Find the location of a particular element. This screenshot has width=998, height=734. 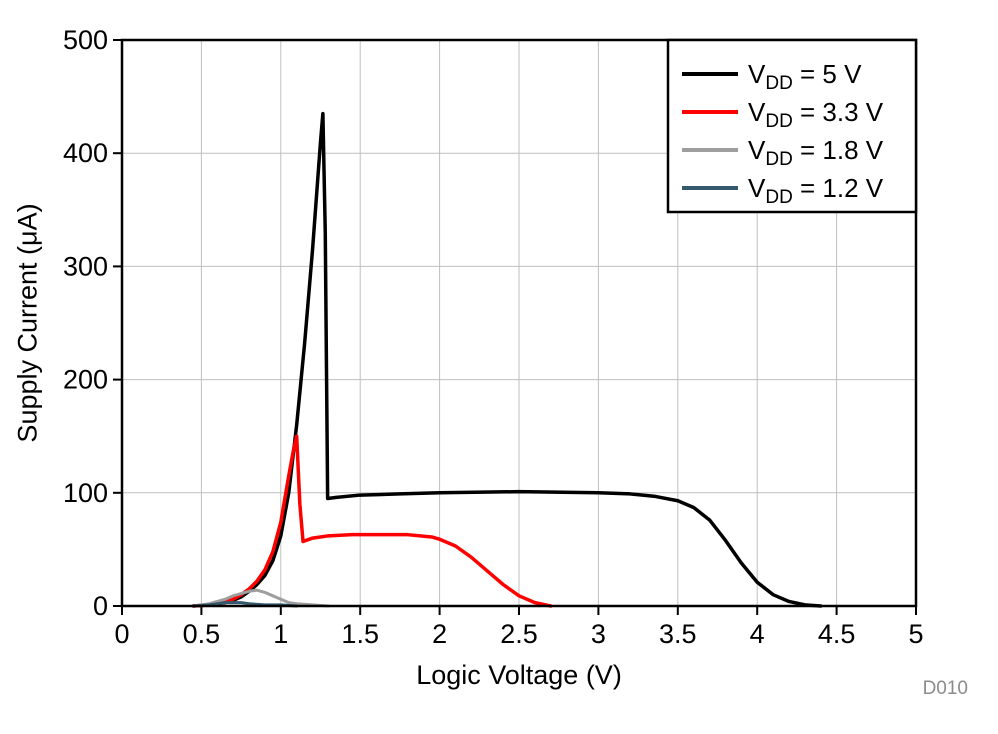

x-tick-label: 0 is located at coordinates (121, 634).